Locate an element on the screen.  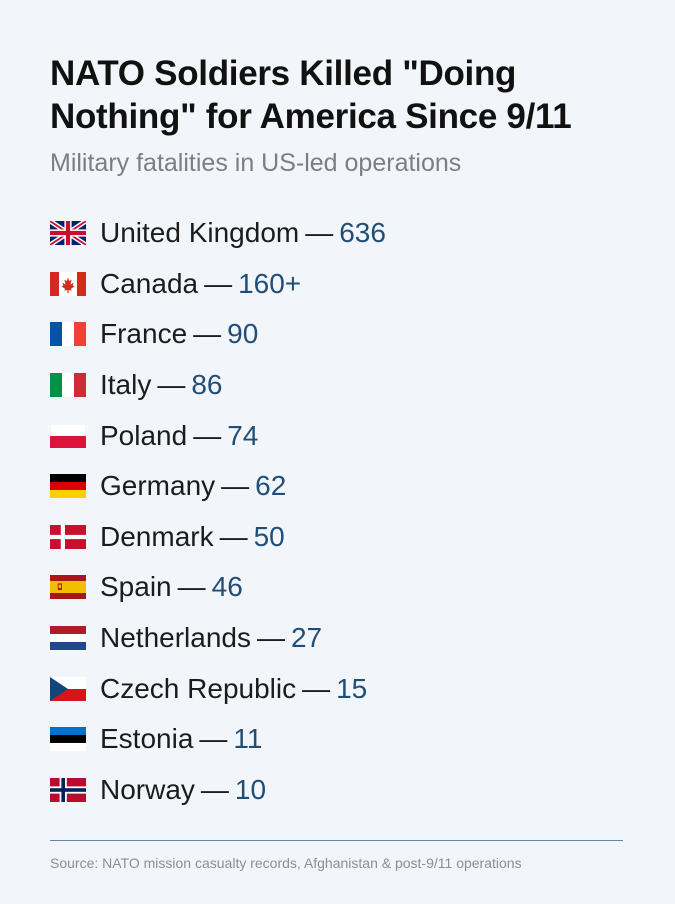
list-item: France — 90 is located at coordinates (337, 334).